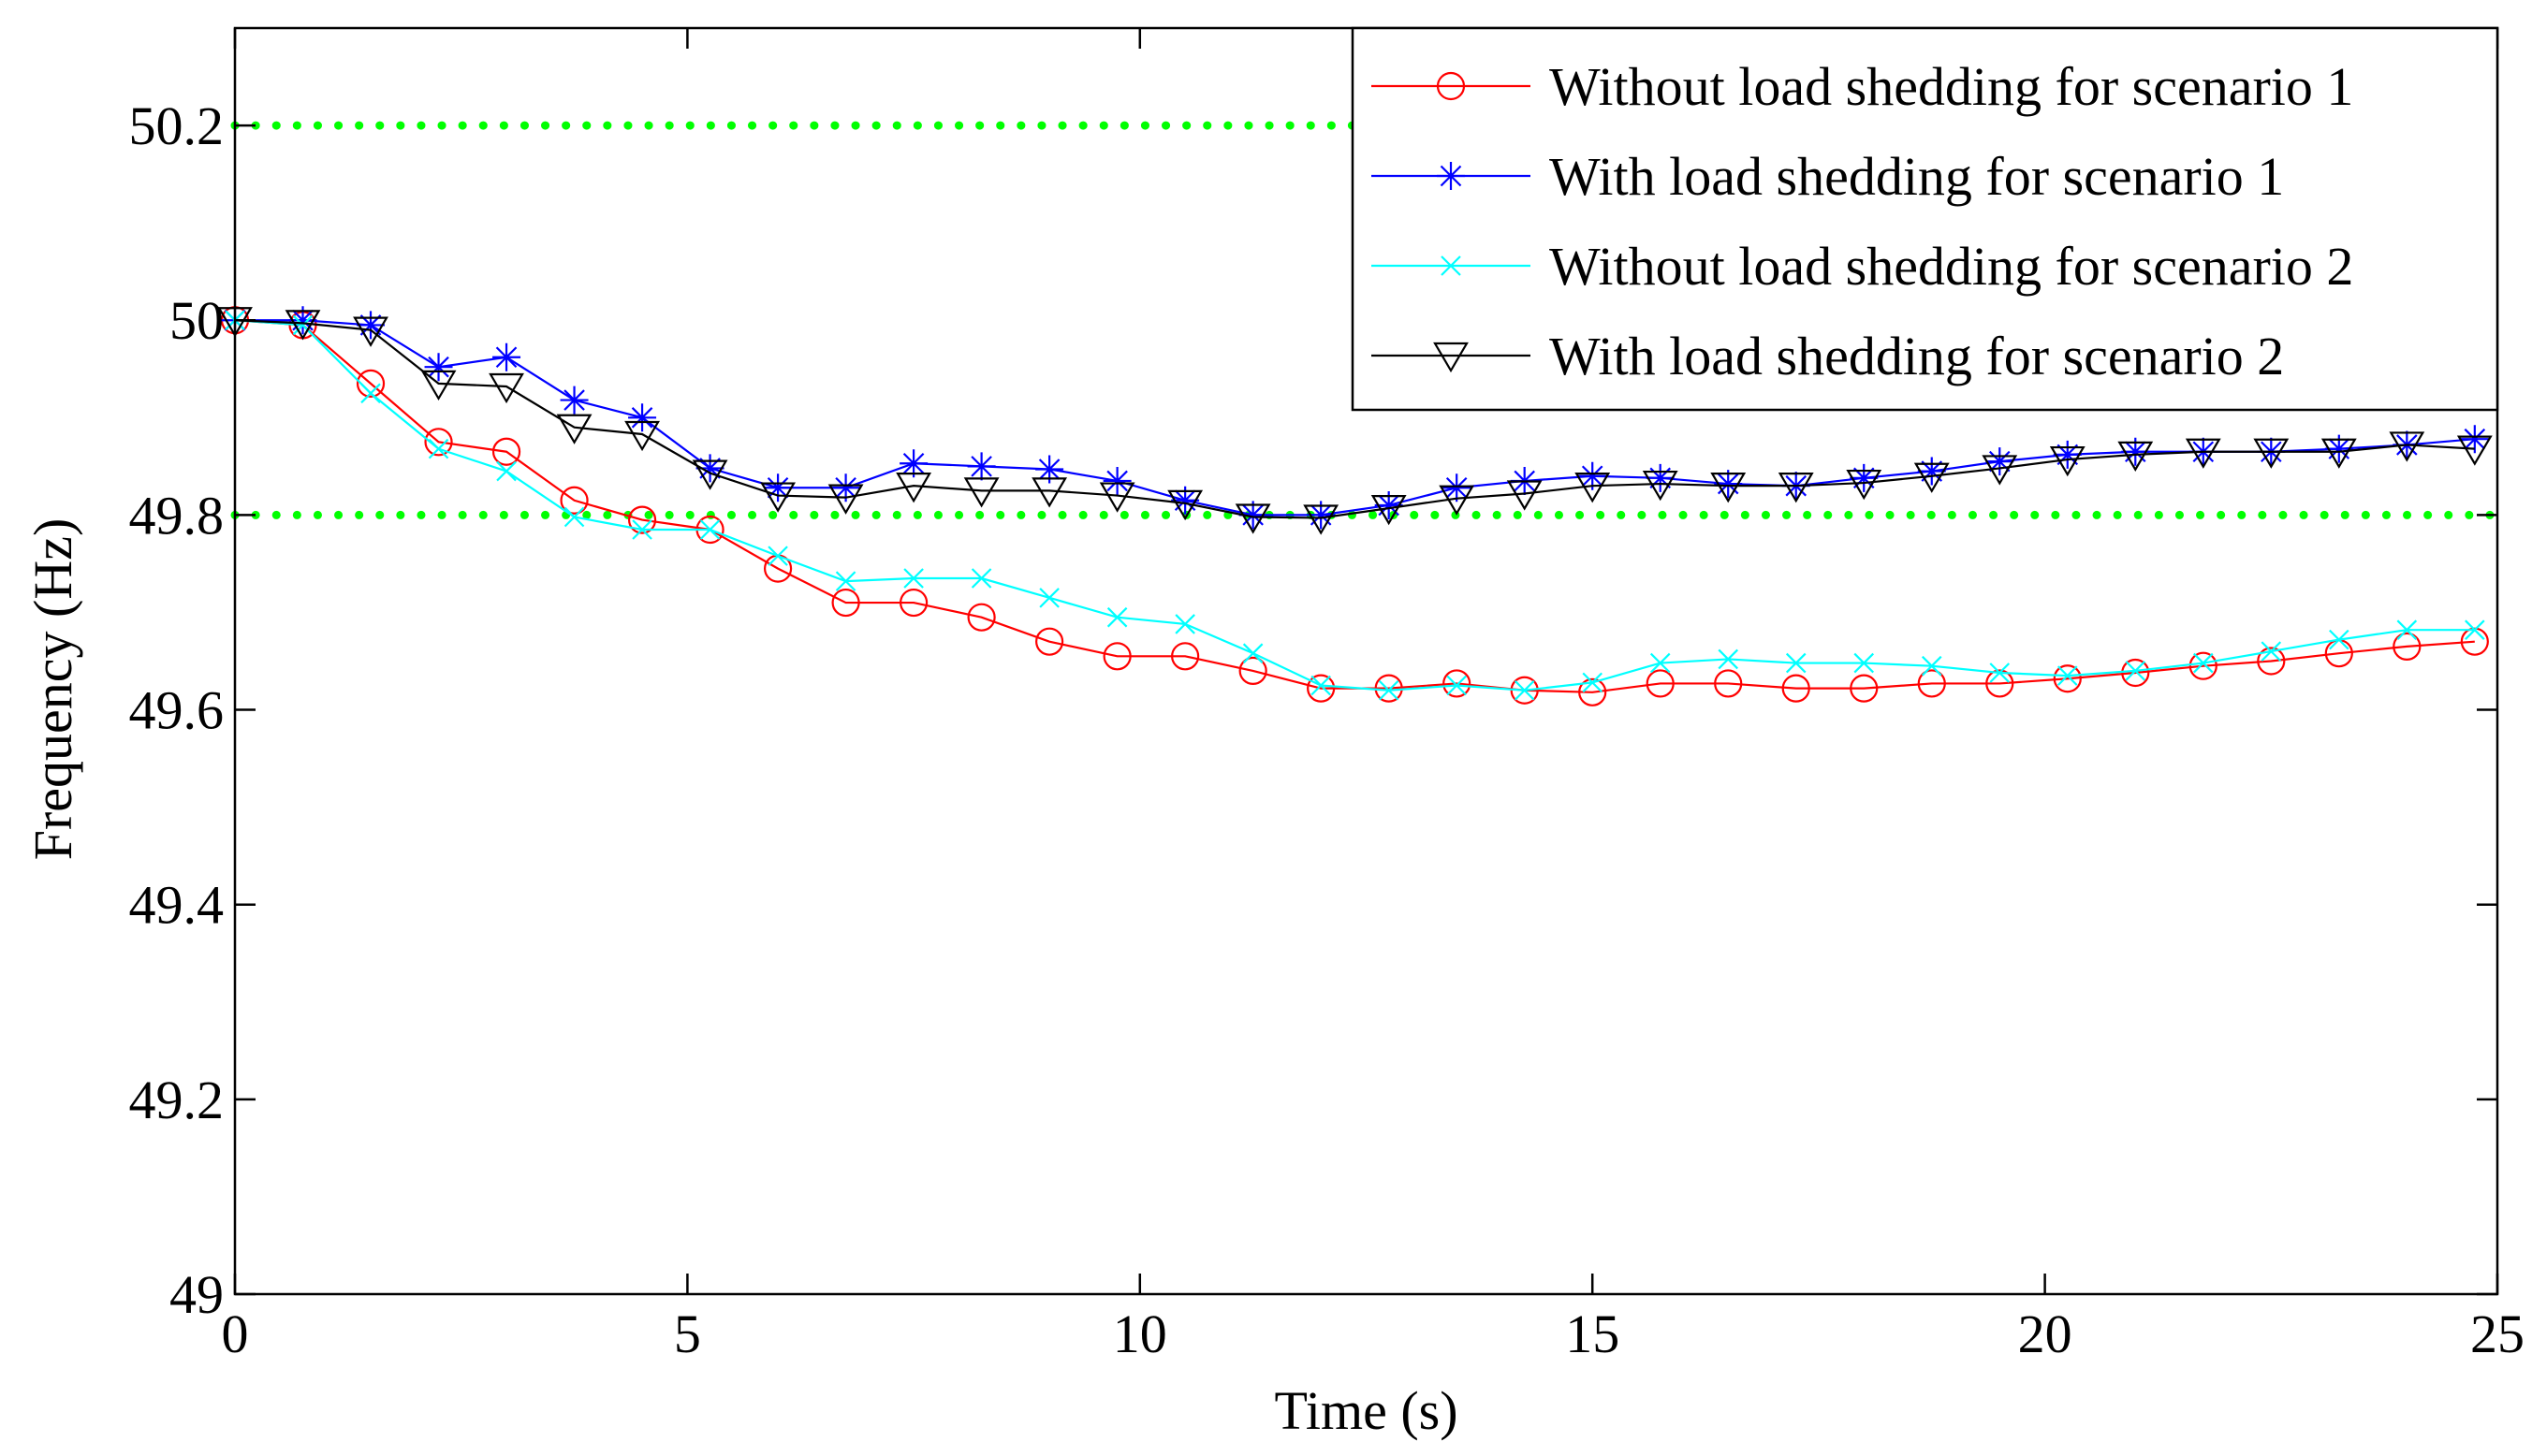 This screenshot has height=1456, width=2532. Describe the element at coordinates (197, 1294) in the screenshot. I see `y-tick-label: 49` at that location.